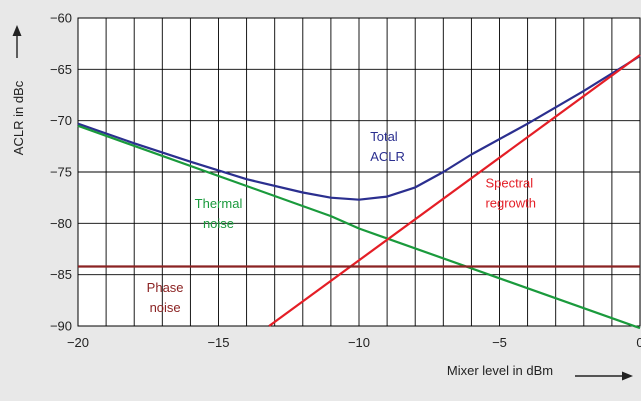 This screenshot has width=641, height=401. I want to click on y-axis-arrow-icon, so click(17, 41).